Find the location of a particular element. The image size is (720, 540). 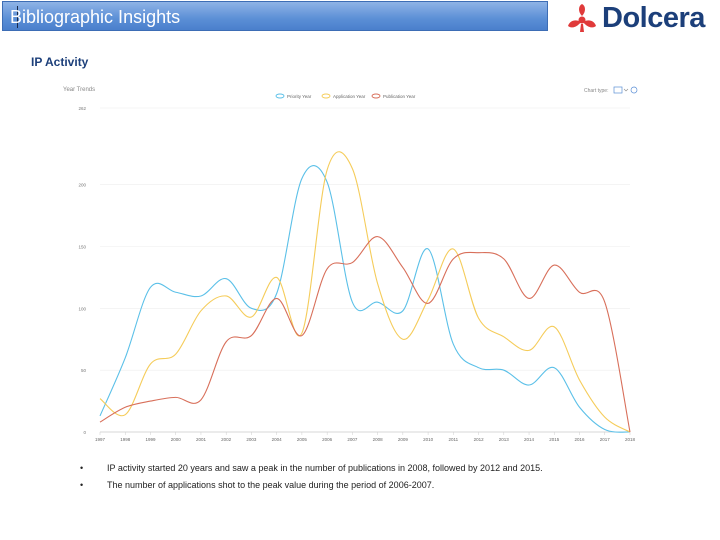

x-tick-label: 2010 is located at coordinates (428, 439).